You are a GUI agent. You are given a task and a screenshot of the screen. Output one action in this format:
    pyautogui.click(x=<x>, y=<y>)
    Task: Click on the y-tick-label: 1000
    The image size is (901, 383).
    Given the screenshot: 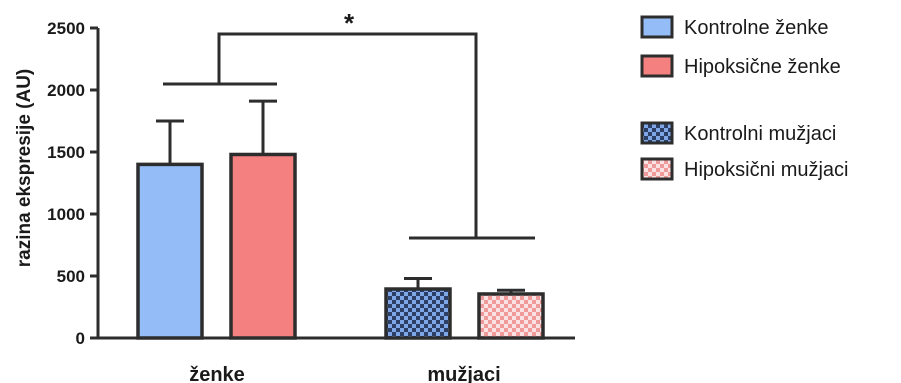 What is the action you would take?
    pyautogui.click(x=66, y=214)
    